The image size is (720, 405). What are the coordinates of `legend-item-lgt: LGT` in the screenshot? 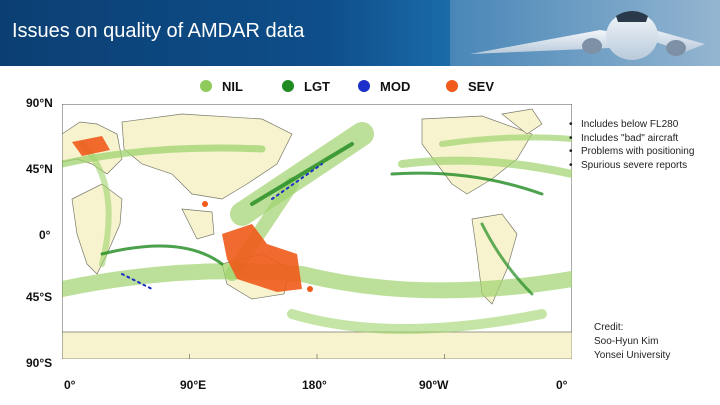 It's located at (306, 86).